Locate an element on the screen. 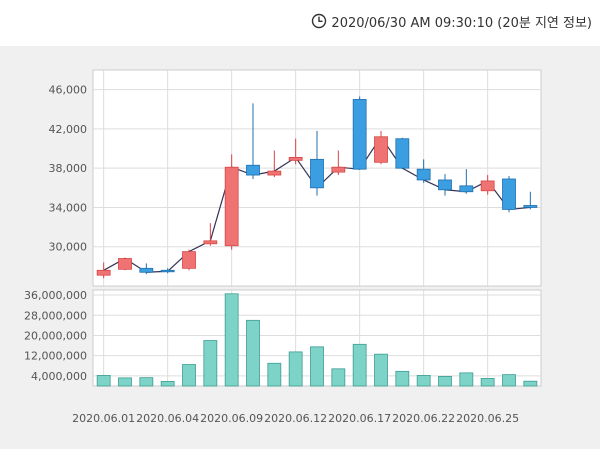 This screenshot has width=600, height=449. x-tick-label: 2020.06.01 is located at coordinates (103, 418).